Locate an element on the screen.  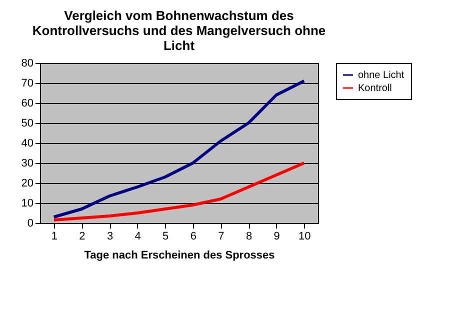
x-tick-label: 9 is located at coordinates (277, 236).